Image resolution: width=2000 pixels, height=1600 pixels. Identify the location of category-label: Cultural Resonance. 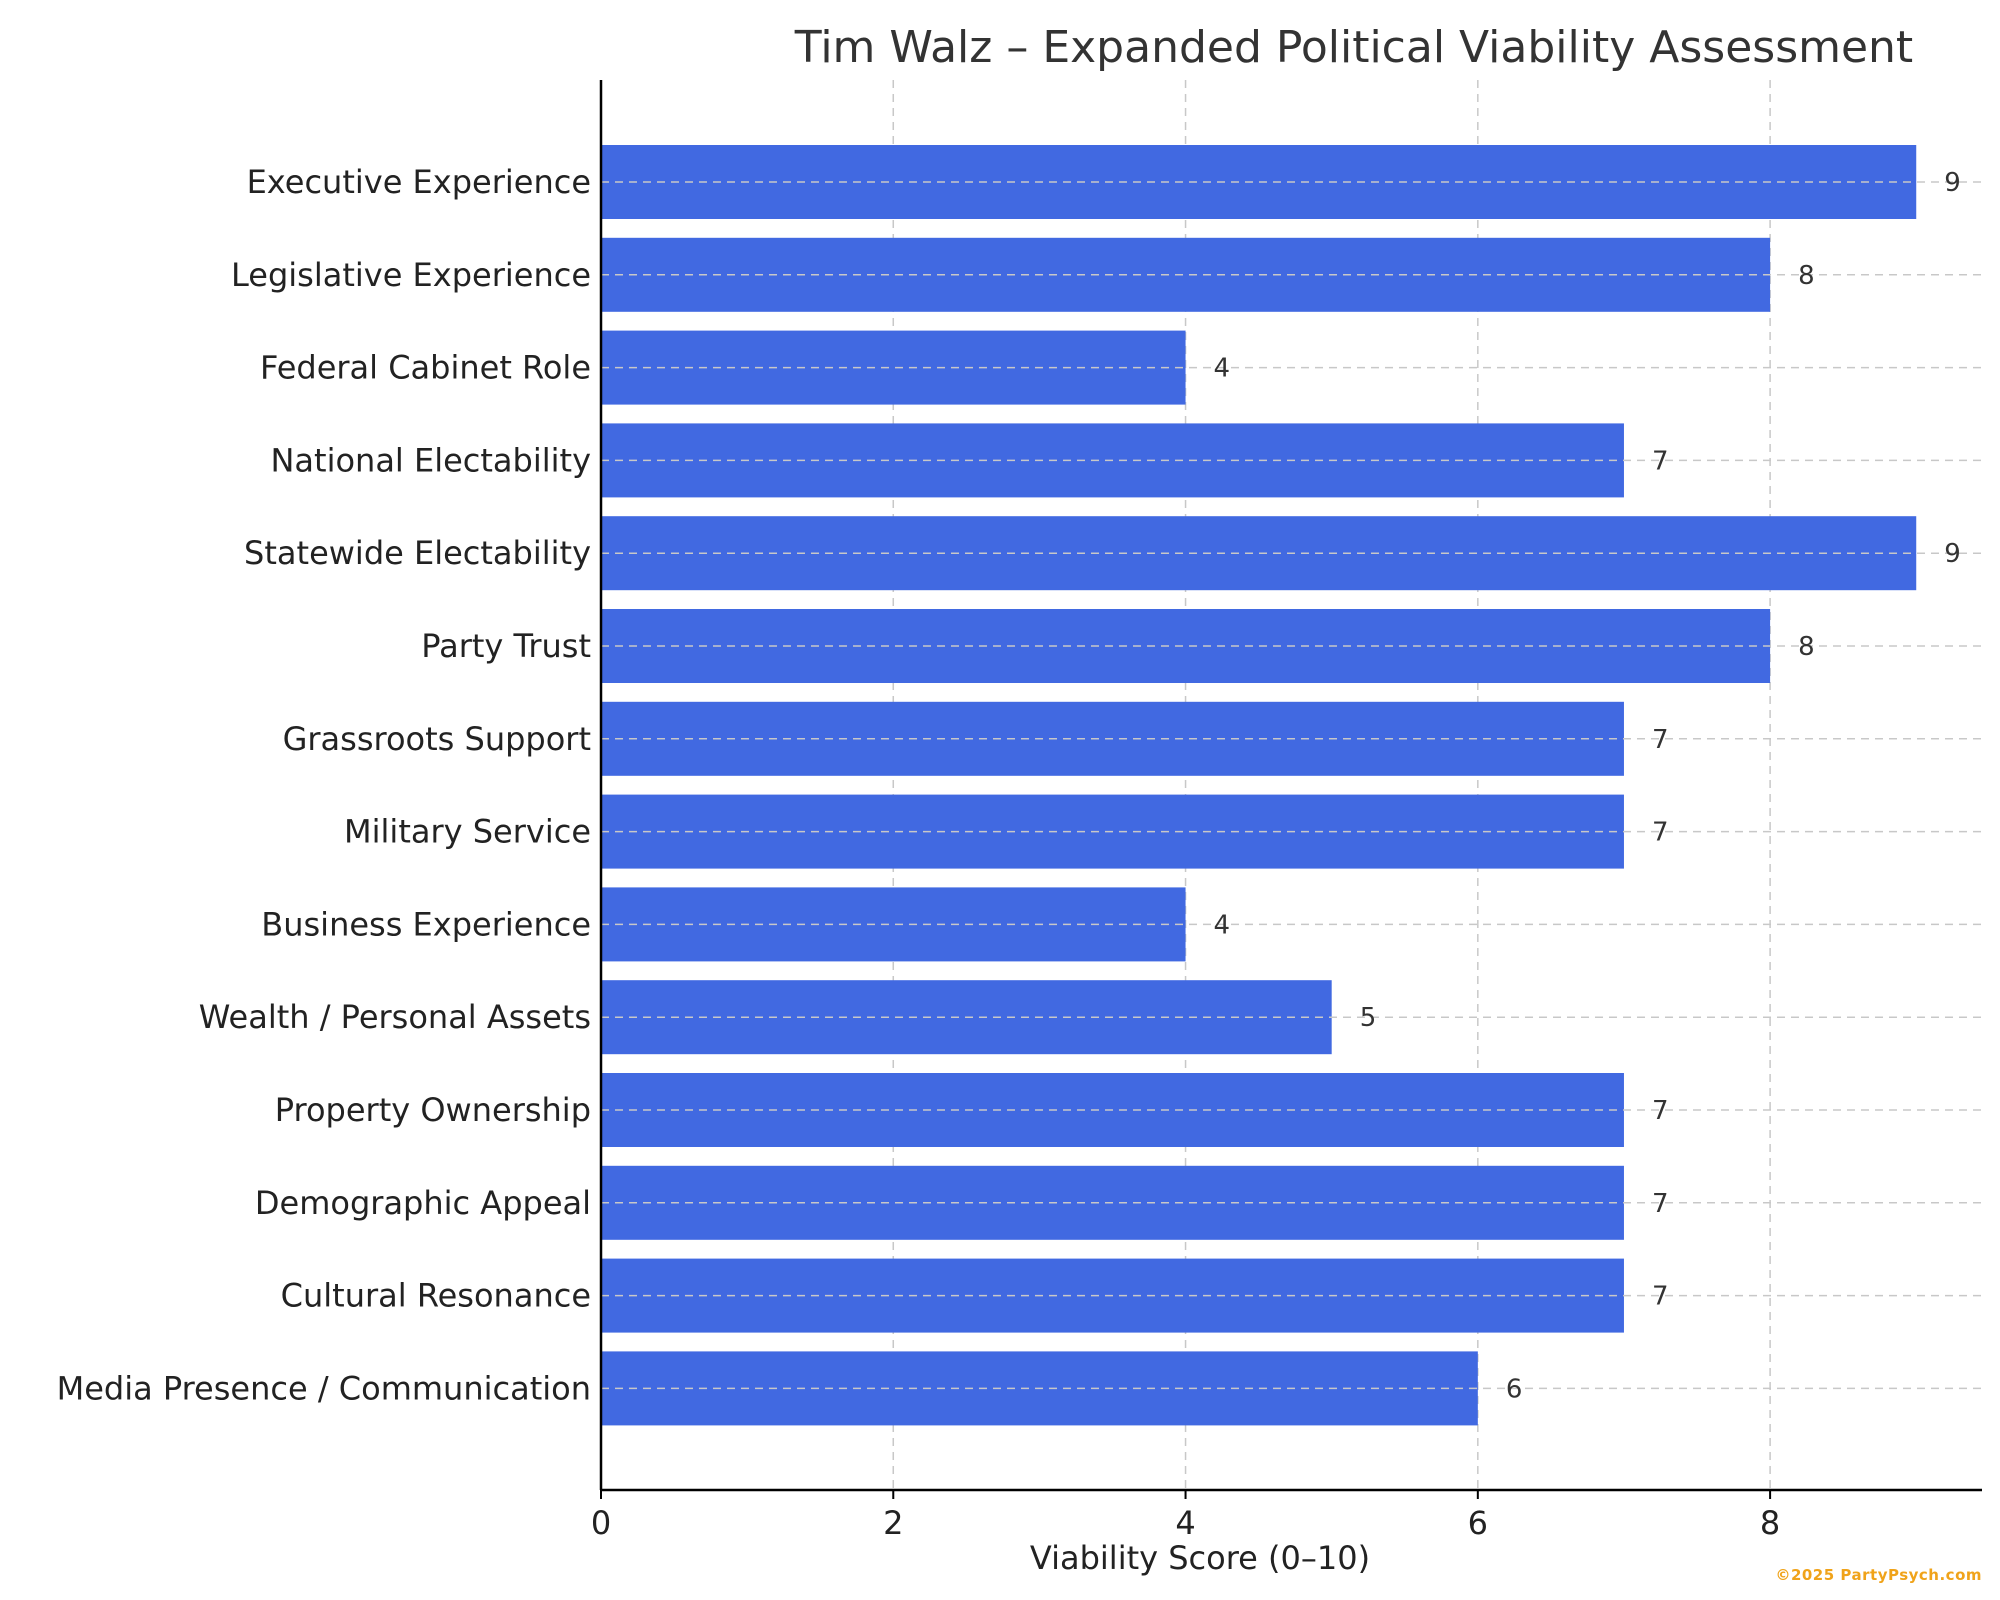
(436, 1296).